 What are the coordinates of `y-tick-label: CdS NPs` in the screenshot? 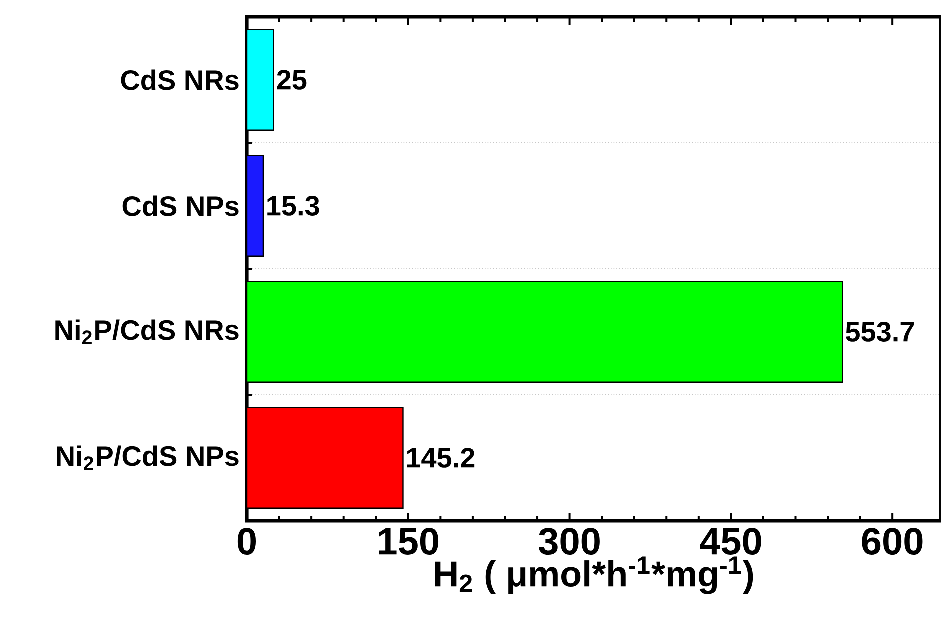 It's located at (180, 206).